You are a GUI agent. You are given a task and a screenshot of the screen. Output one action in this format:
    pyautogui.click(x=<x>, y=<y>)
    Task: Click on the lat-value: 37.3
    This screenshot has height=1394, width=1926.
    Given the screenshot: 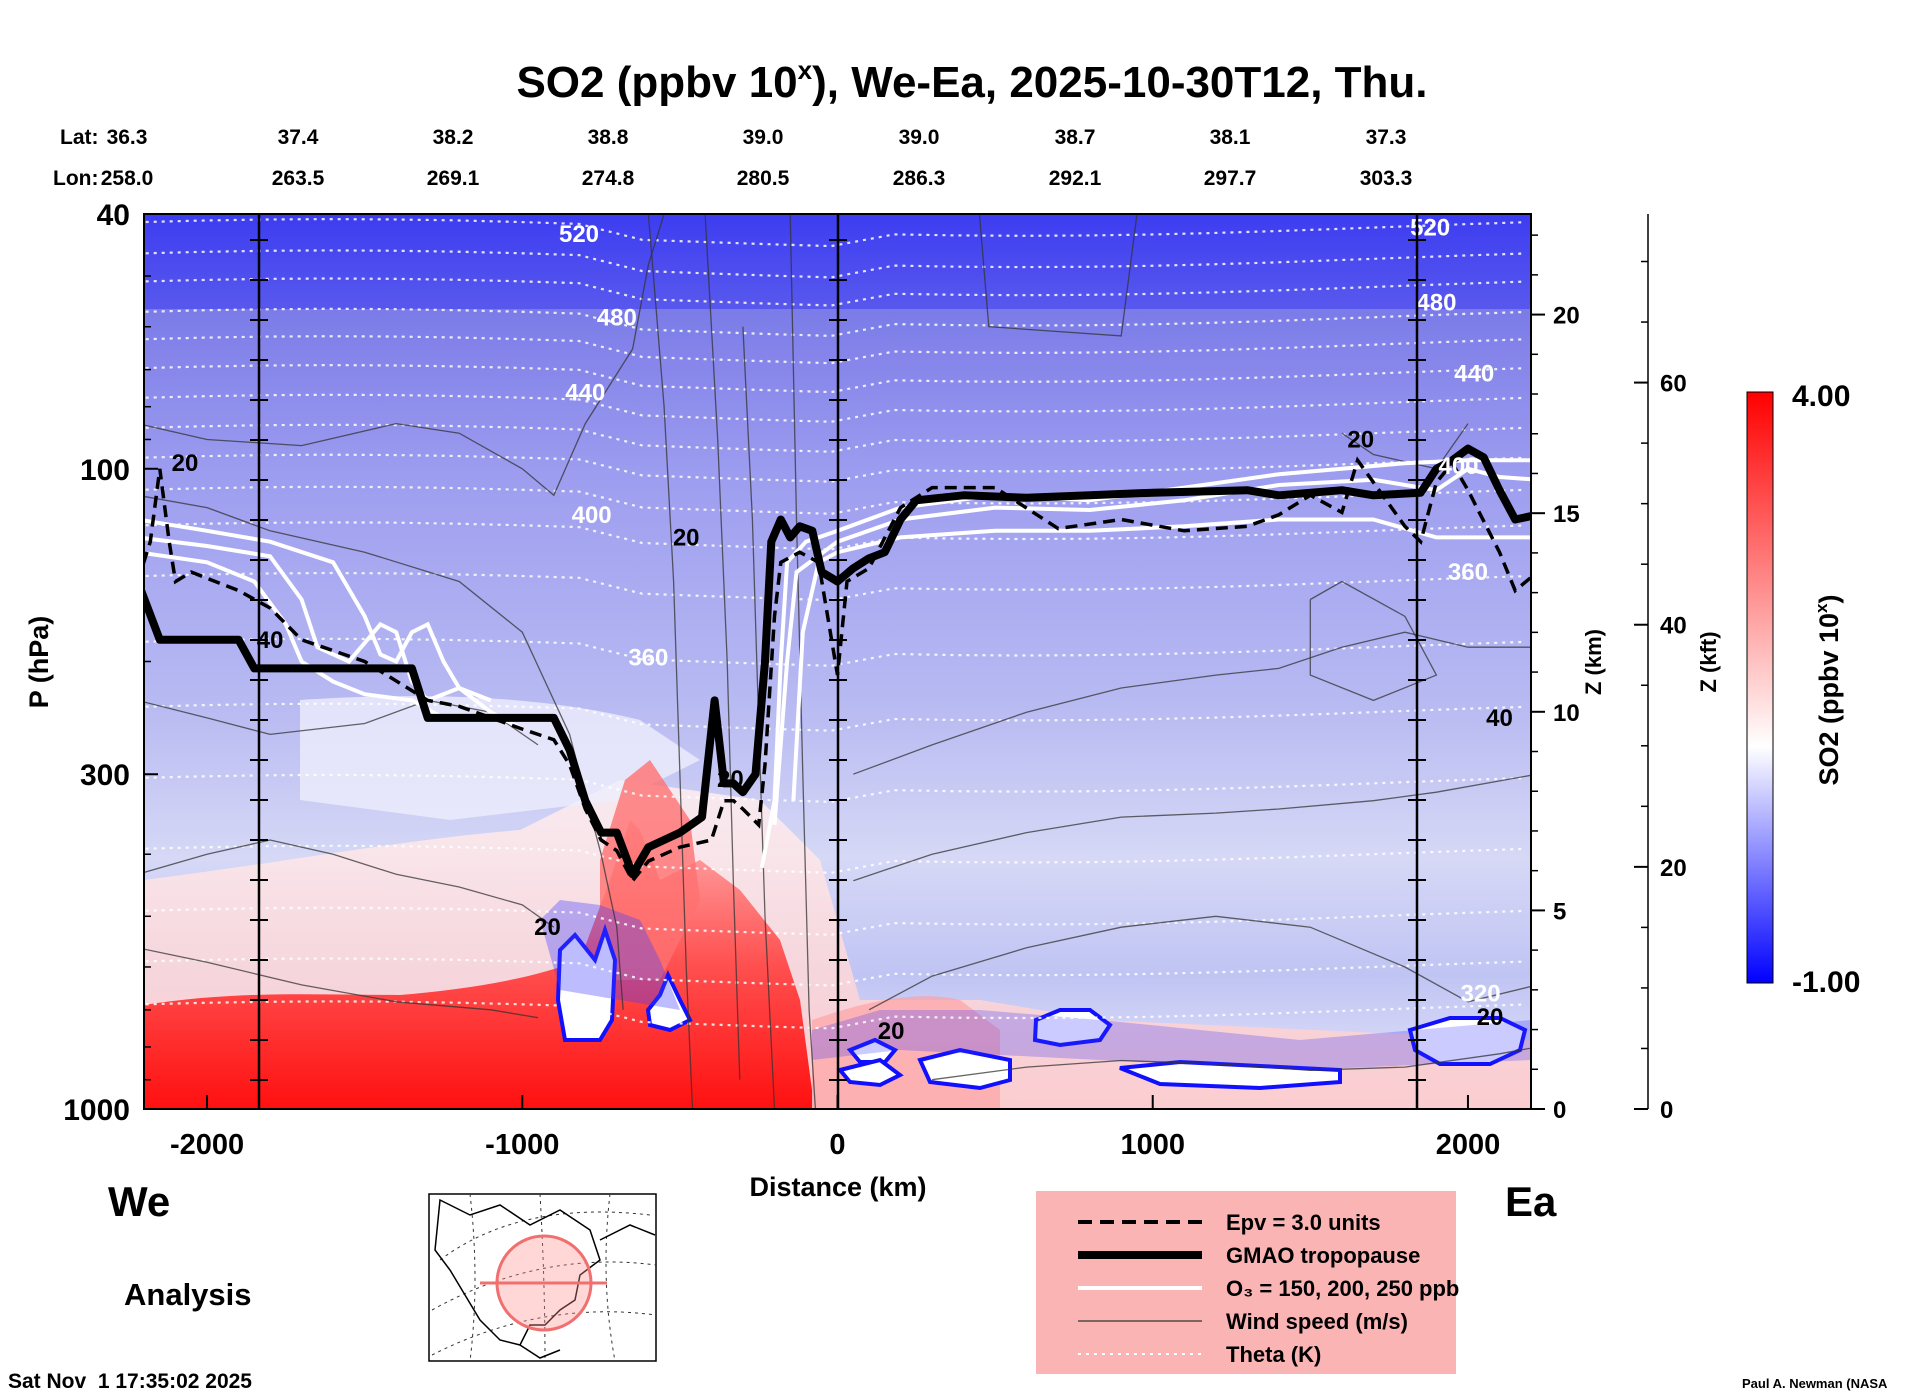 What is the action you would take?
    pyautogui.click(x=1386, y=137)
    